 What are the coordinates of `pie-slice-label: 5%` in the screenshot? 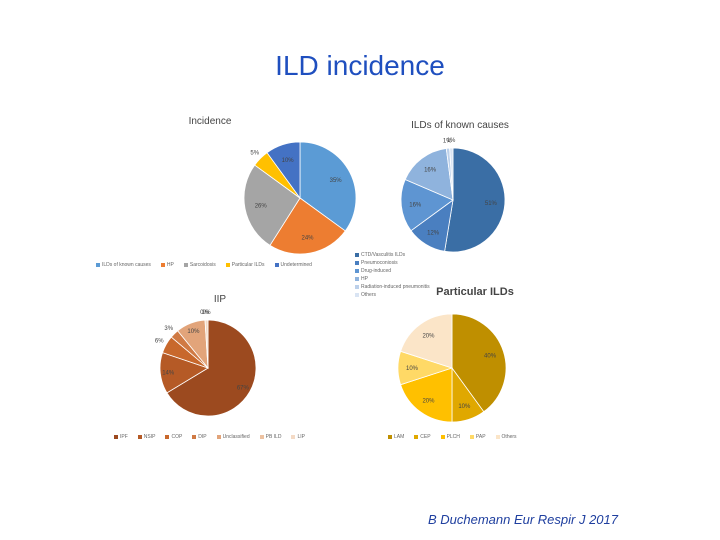 It's located at (254, 154).